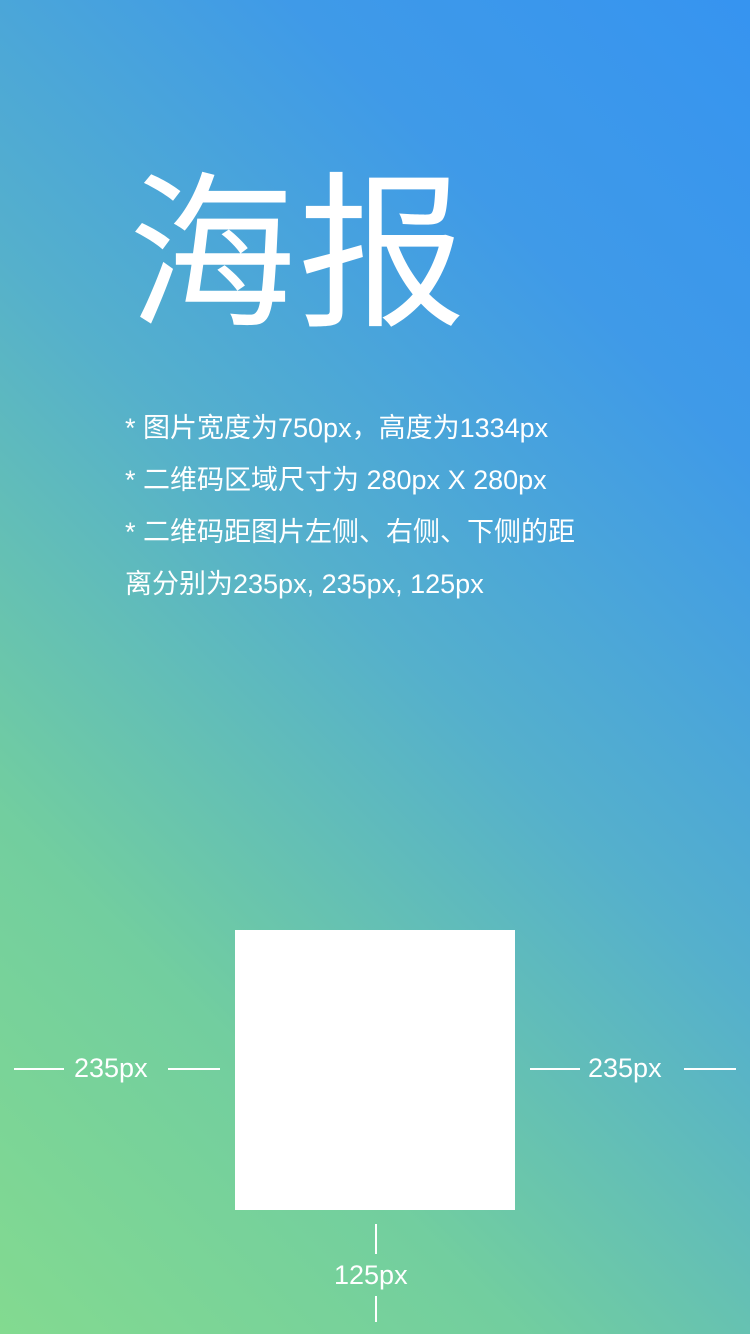 The height and width of the screenshot is (1334, 750). Describe the element at coordinates (625, 1068) in the screenshot. I see `right-dimension-label: 235px` at that location.